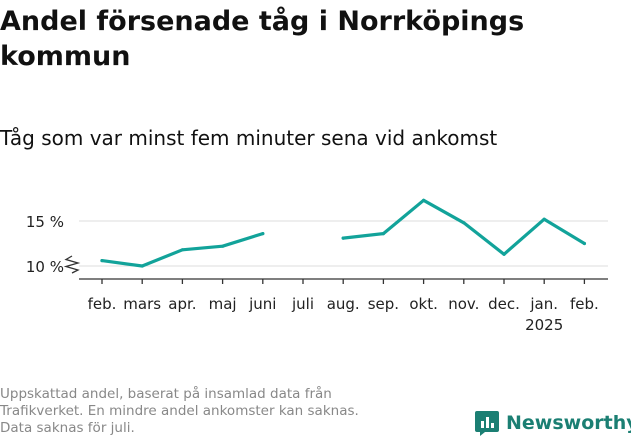 The image size is (631, 439). I want to click on x-year-label: 2025, so click(544, 325).